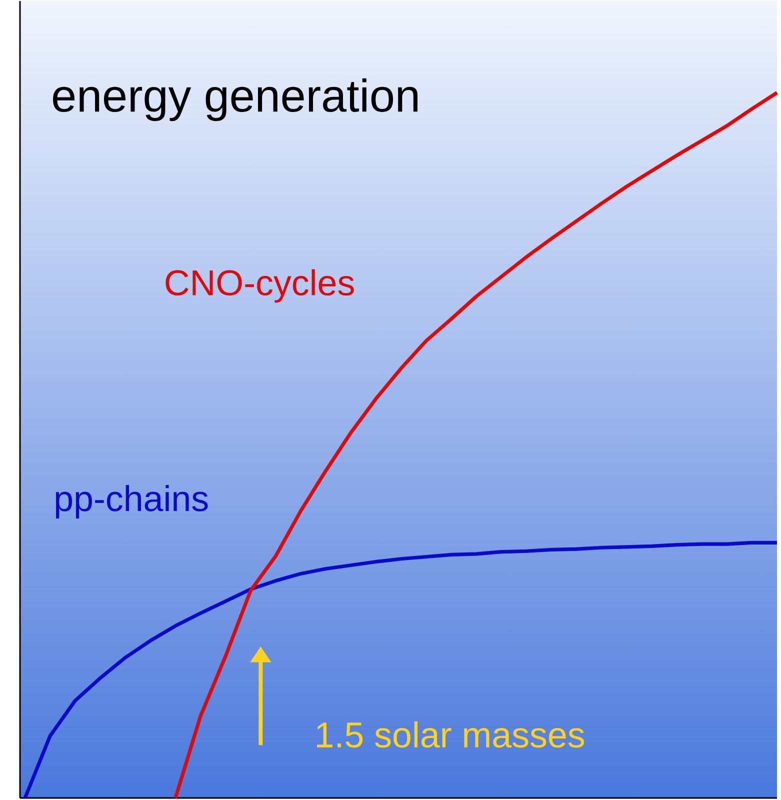 This screenshot has height=800, width=781. I want to click on text: CNO-cycles, so click(260, 286).